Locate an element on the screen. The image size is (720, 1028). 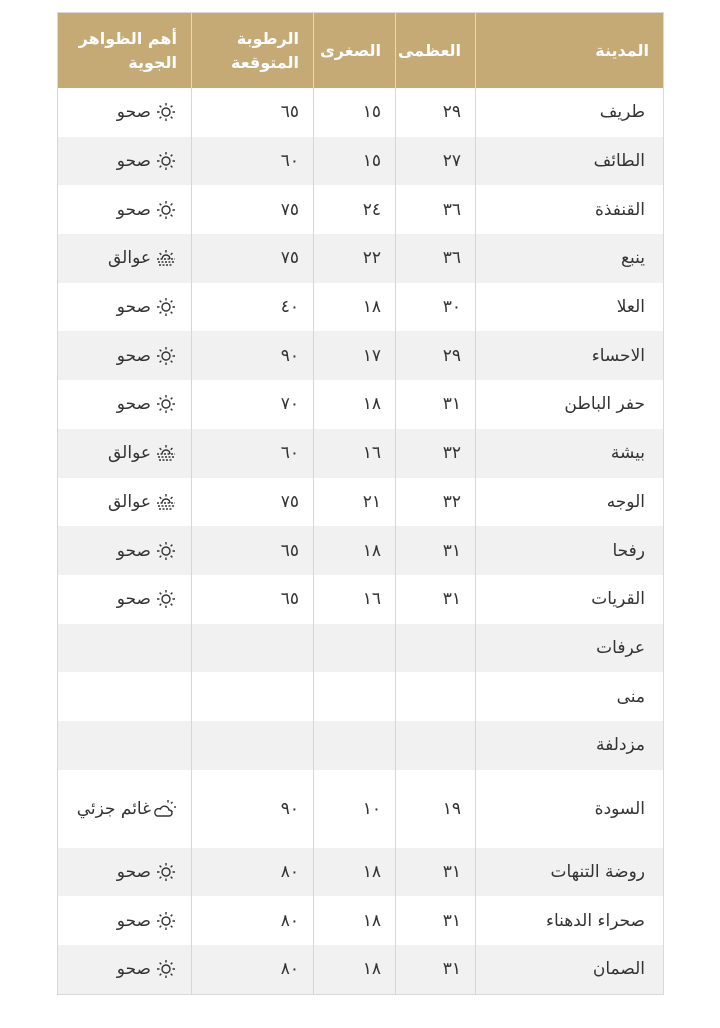
table-row: رفحا ٣١ ١٨ ٦٥ صحو is located at coordinates (360, 550).